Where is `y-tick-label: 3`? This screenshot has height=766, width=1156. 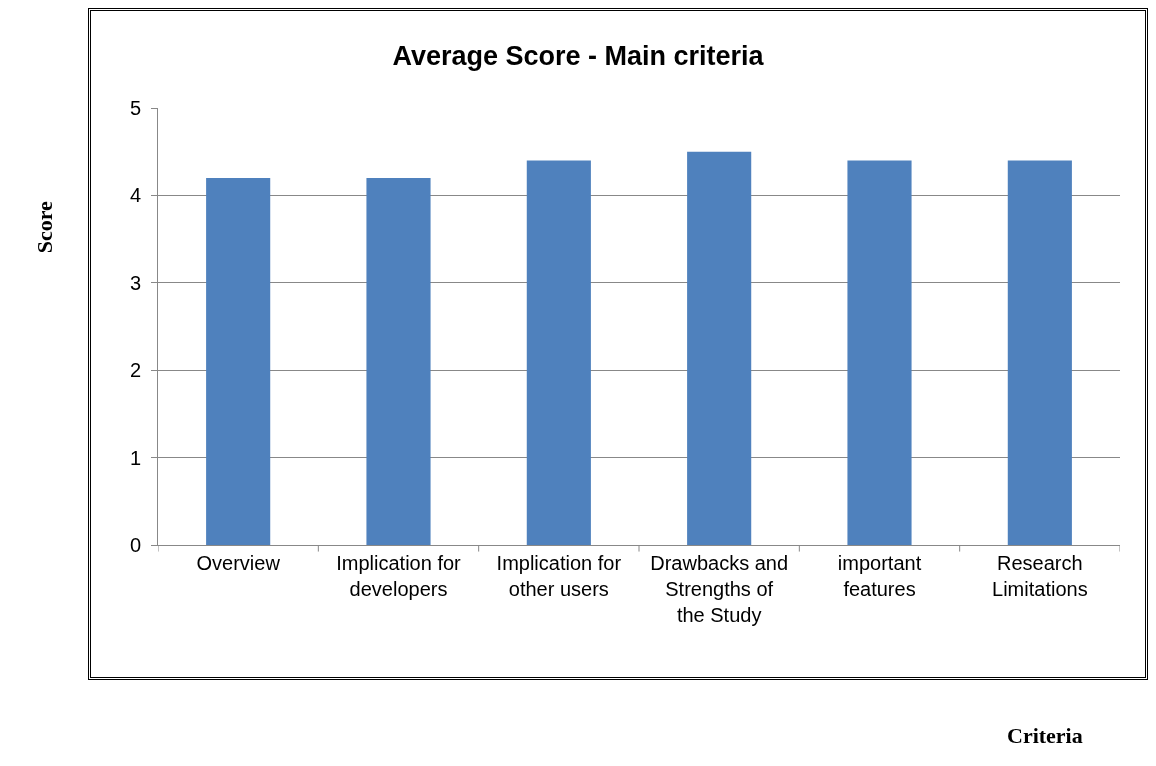
y-tick-label: 3 is located at coordinates (135, 282).